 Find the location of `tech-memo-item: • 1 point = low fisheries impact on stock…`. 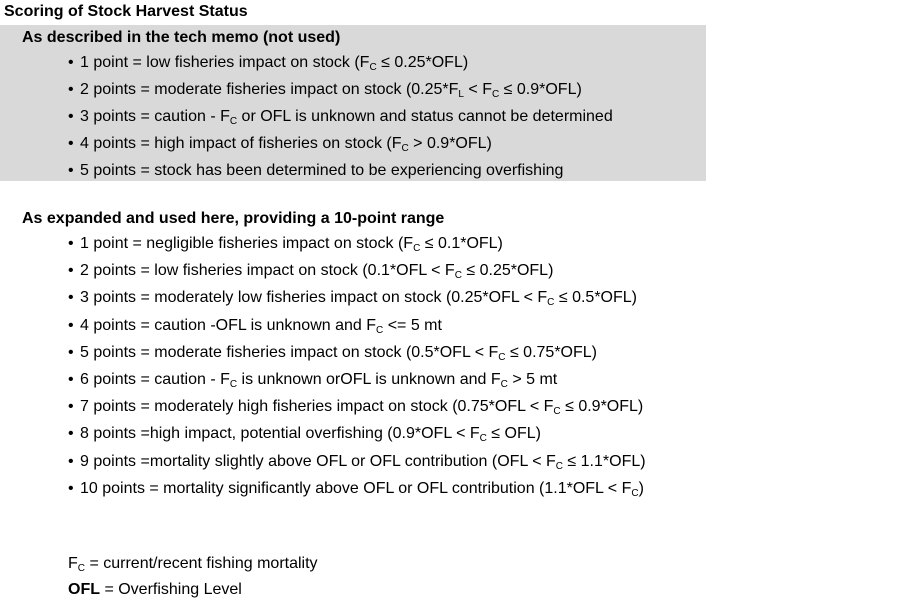

tech-memo-item: • 1 point = low fisheries impact on stock… is located at coordinates (268, 63).